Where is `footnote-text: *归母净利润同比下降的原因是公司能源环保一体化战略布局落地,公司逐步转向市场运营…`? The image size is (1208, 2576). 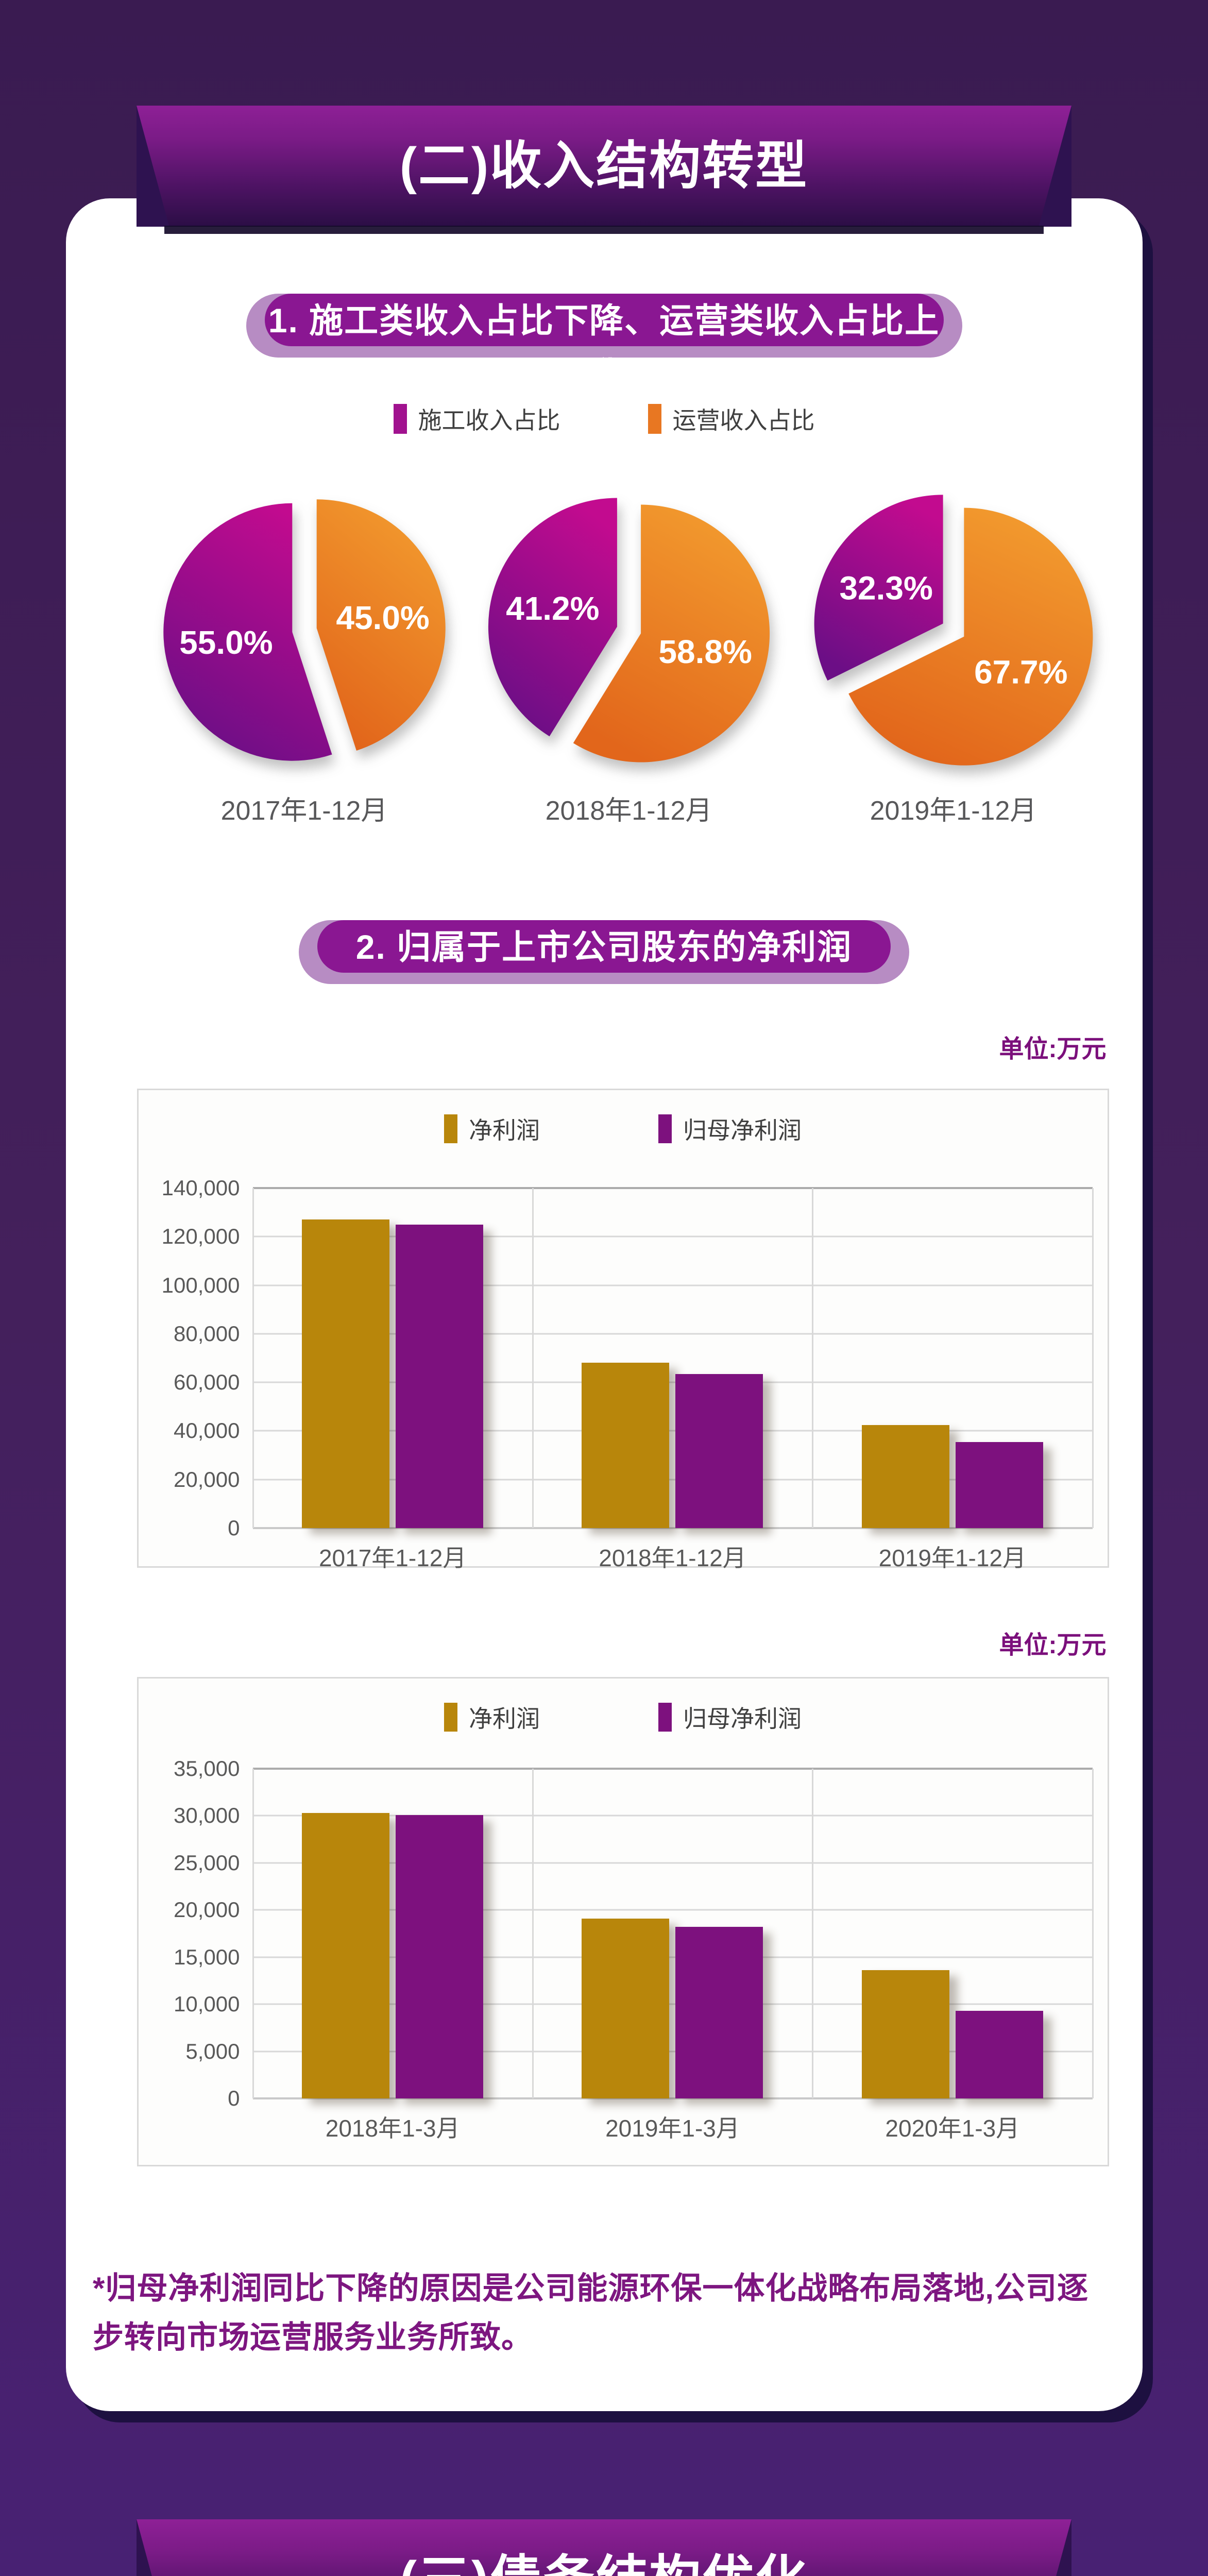 footnote-text: *归母净利润同比下降的原因是公司能源环保一体化战略布局落地,公司逐步转向市场运营… is located at coordinates (591, 2312).